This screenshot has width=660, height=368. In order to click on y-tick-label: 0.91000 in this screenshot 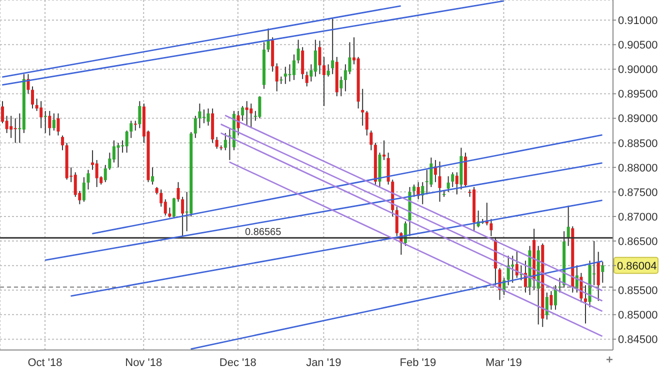, I will do `click(638, 21)`.